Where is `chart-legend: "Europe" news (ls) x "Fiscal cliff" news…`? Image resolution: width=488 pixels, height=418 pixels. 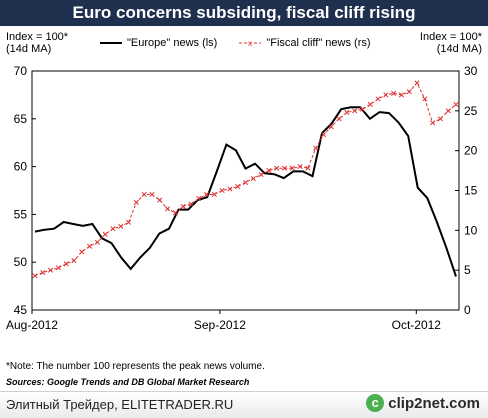 chart-legend: "Europe" news (ls) x "Fiscal cliff" news… is located at coordinates (246, 43).